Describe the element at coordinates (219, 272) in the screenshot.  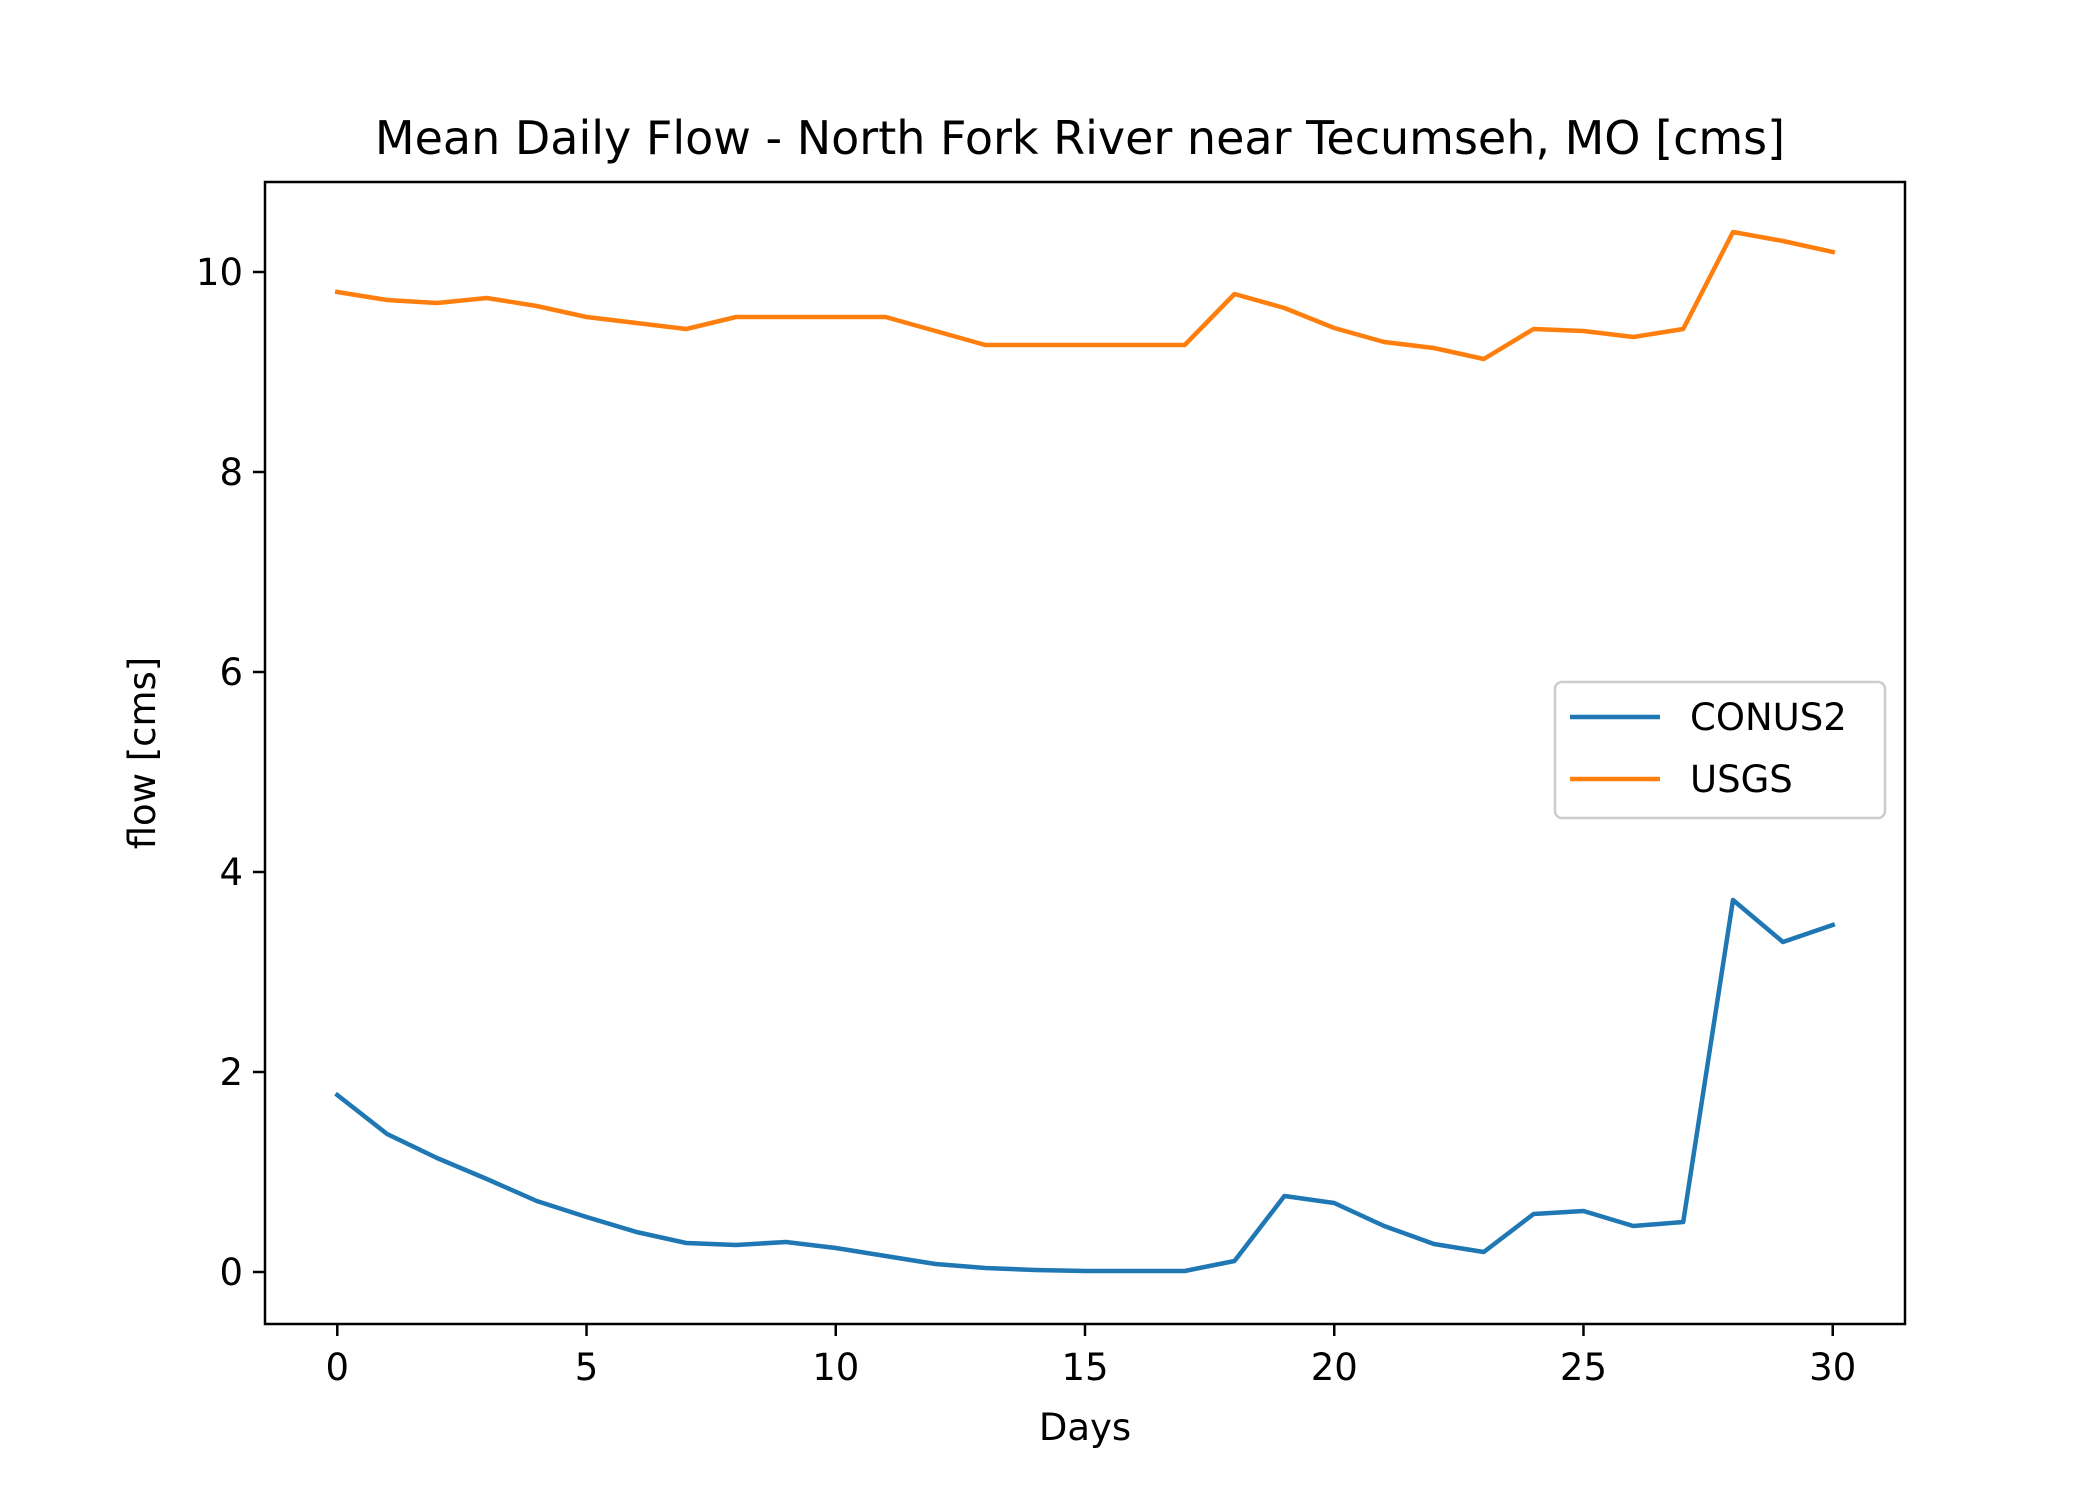
I see `y-tick-label: 10` at that location.